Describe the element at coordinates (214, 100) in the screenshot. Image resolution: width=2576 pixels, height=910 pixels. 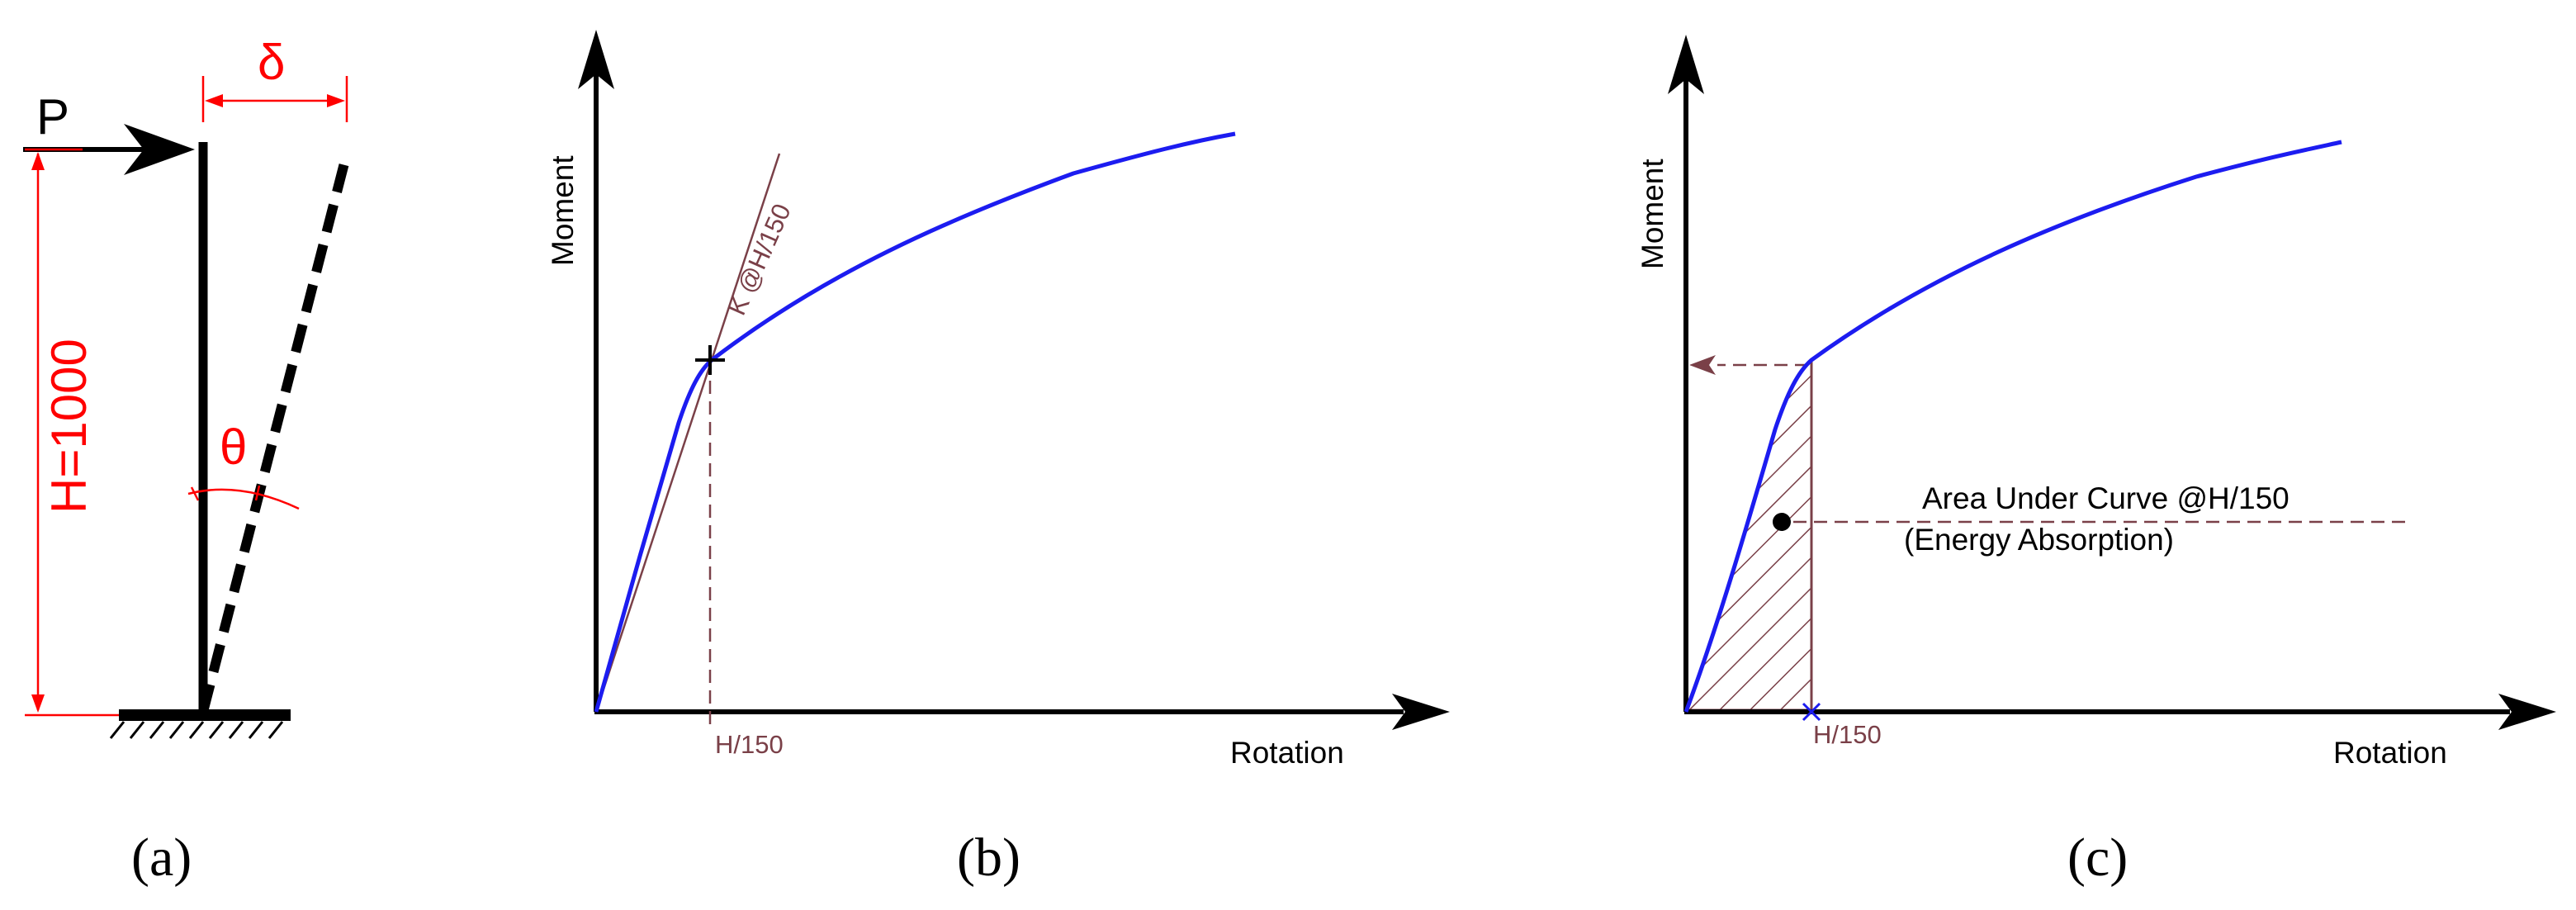
I see `deflection-arrow-left` at that location.